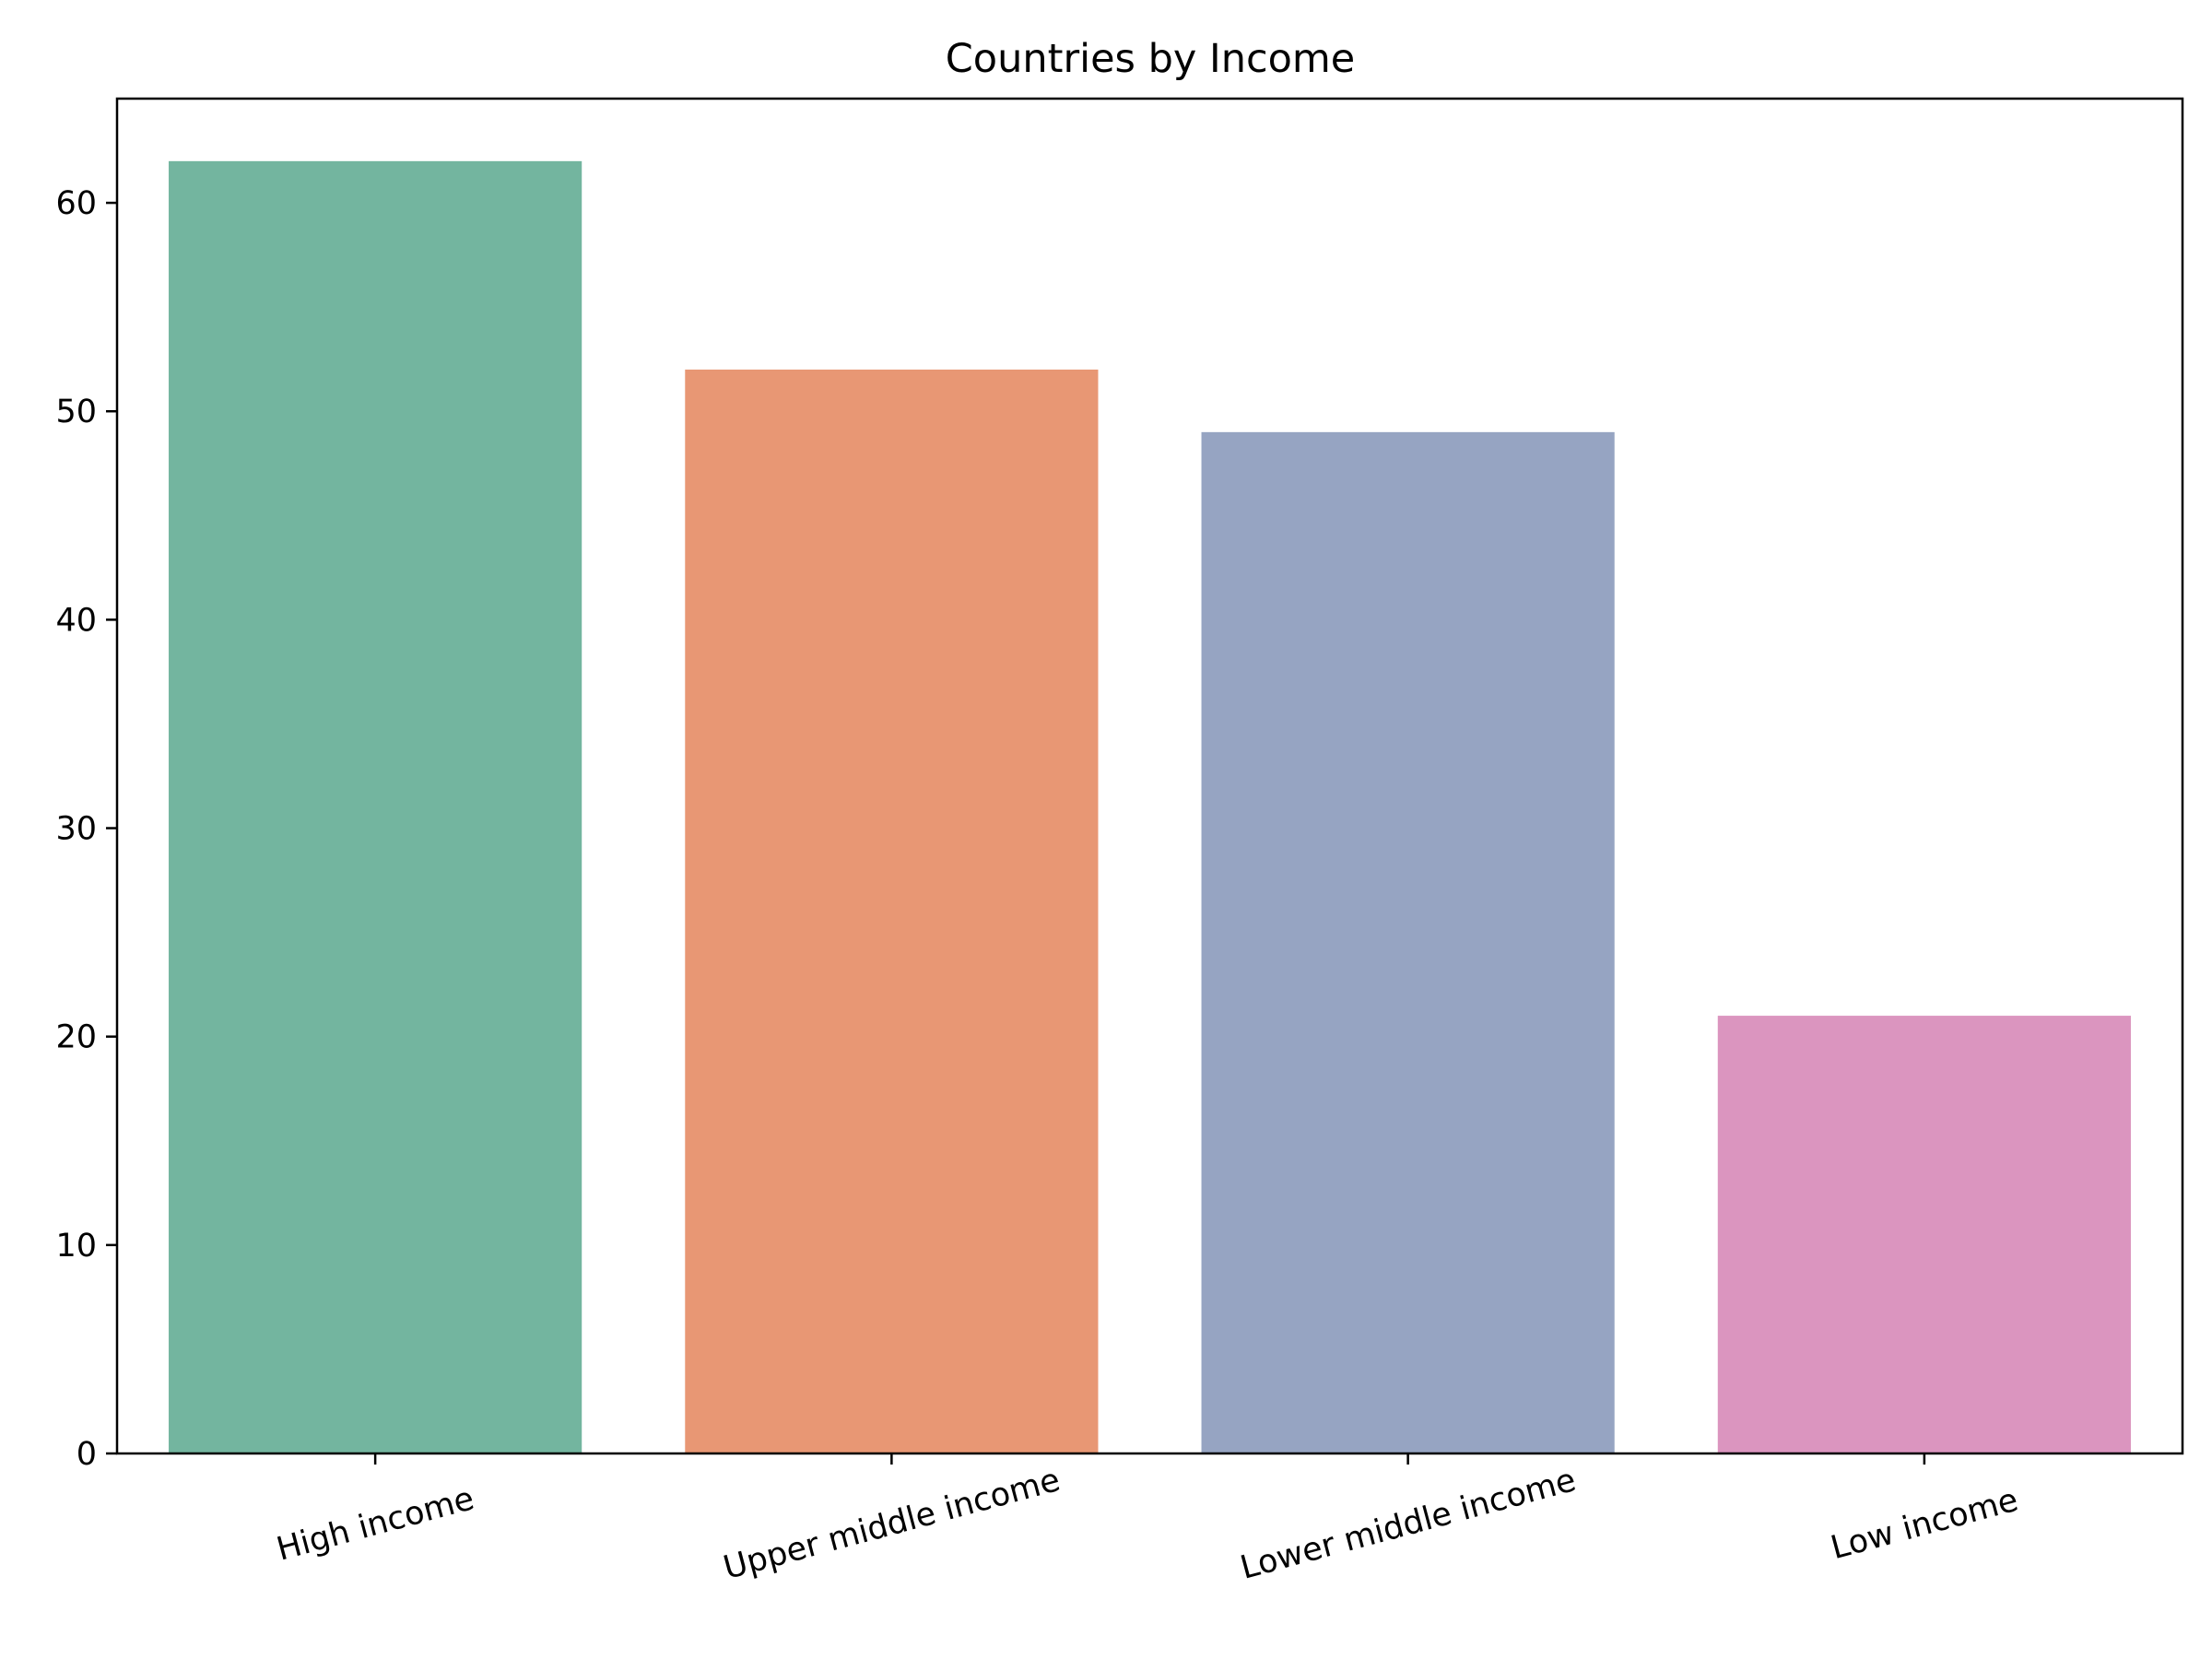 The height and width of the screenshot is (1659, 2212). I want to click on x-tick-label: Lower middle income, so click(1408, 1524).